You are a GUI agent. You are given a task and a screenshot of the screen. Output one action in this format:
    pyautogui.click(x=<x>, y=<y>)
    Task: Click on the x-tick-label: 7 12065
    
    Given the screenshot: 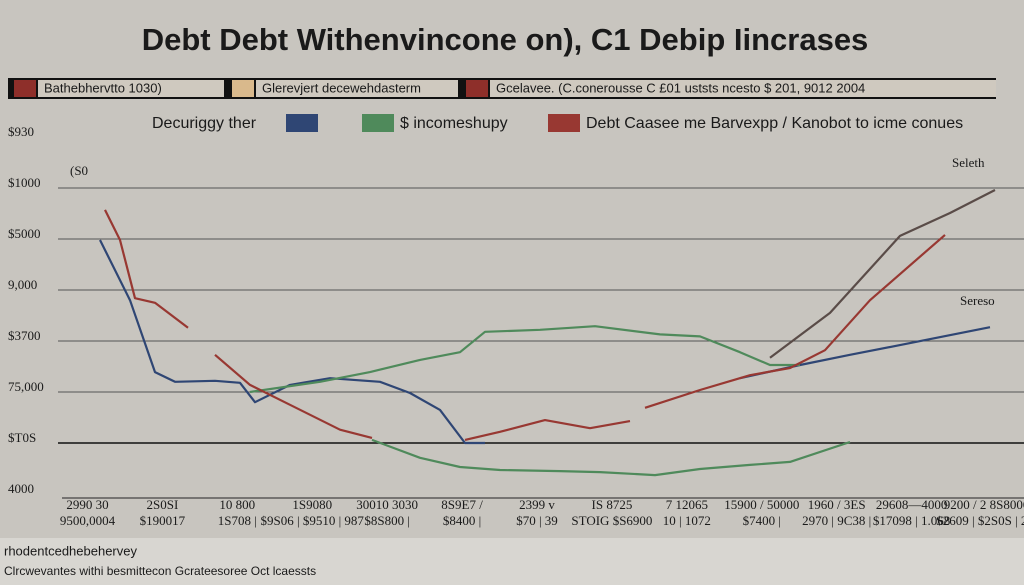 What is the action you would take?
    pyautogui.click(x=687, y=504)
    